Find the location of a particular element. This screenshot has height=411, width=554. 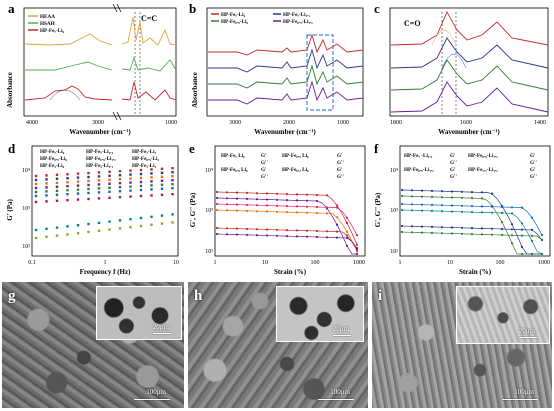

legend-label-f-8: HP-Fe₁.₁-Li₁.₁ is located at coordinates (483, 170).